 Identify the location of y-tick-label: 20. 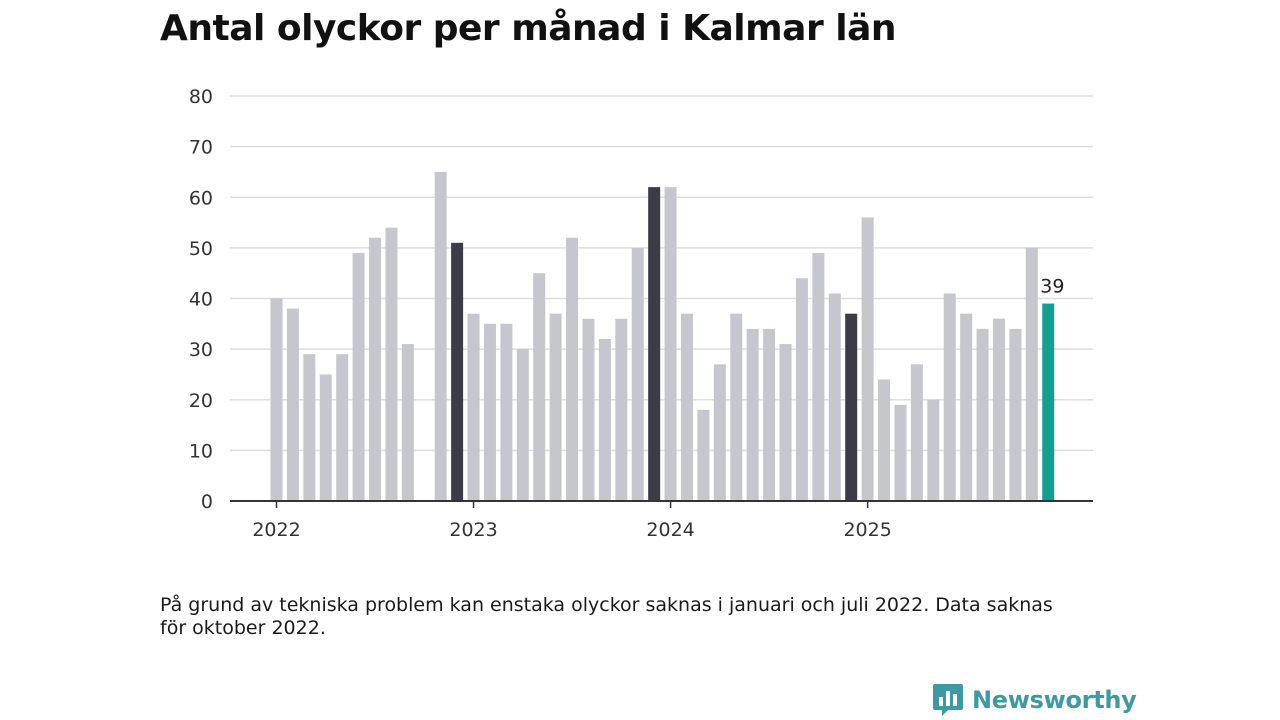
(201, 401).